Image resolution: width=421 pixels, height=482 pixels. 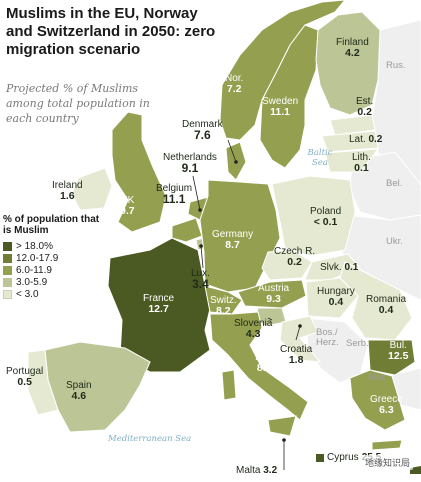 I want to click on label-ireland: Ireland 1.6, so click(x=67, y=191).